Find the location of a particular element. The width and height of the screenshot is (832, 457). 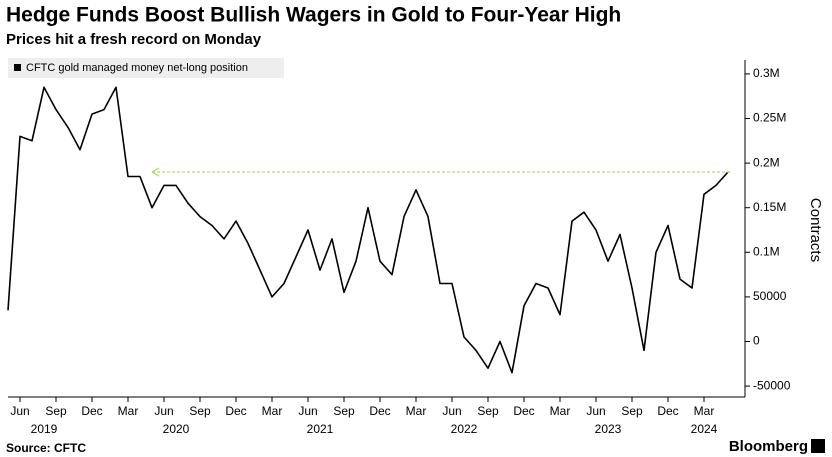

y-tick-label: 50000 is located at coordinates (770, 296).